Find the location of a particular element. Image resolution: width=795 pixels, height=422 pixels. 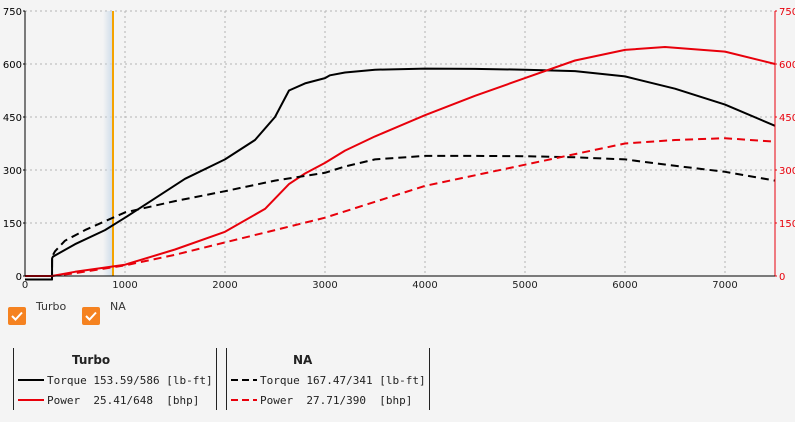

legend-na-power: Power 27.71/390 [bhp] is located at coordinates (336, 400).